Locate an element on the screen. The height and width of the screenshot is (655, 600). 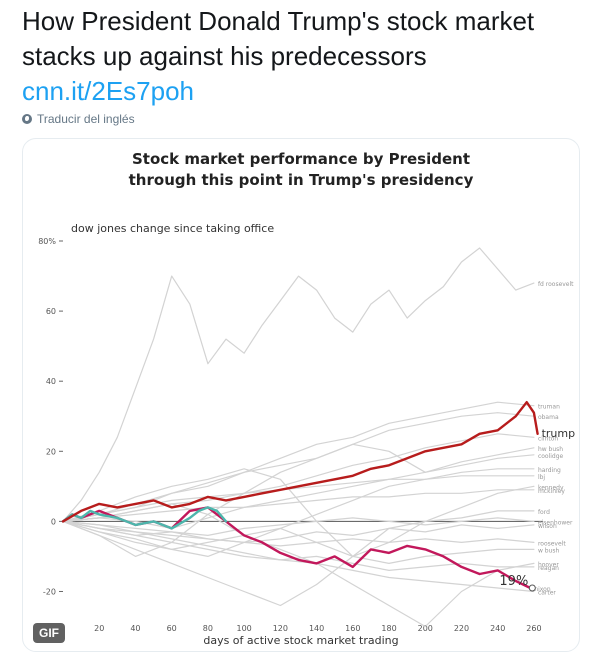
series-label-harding: harding is located at coordinates (549, 470).